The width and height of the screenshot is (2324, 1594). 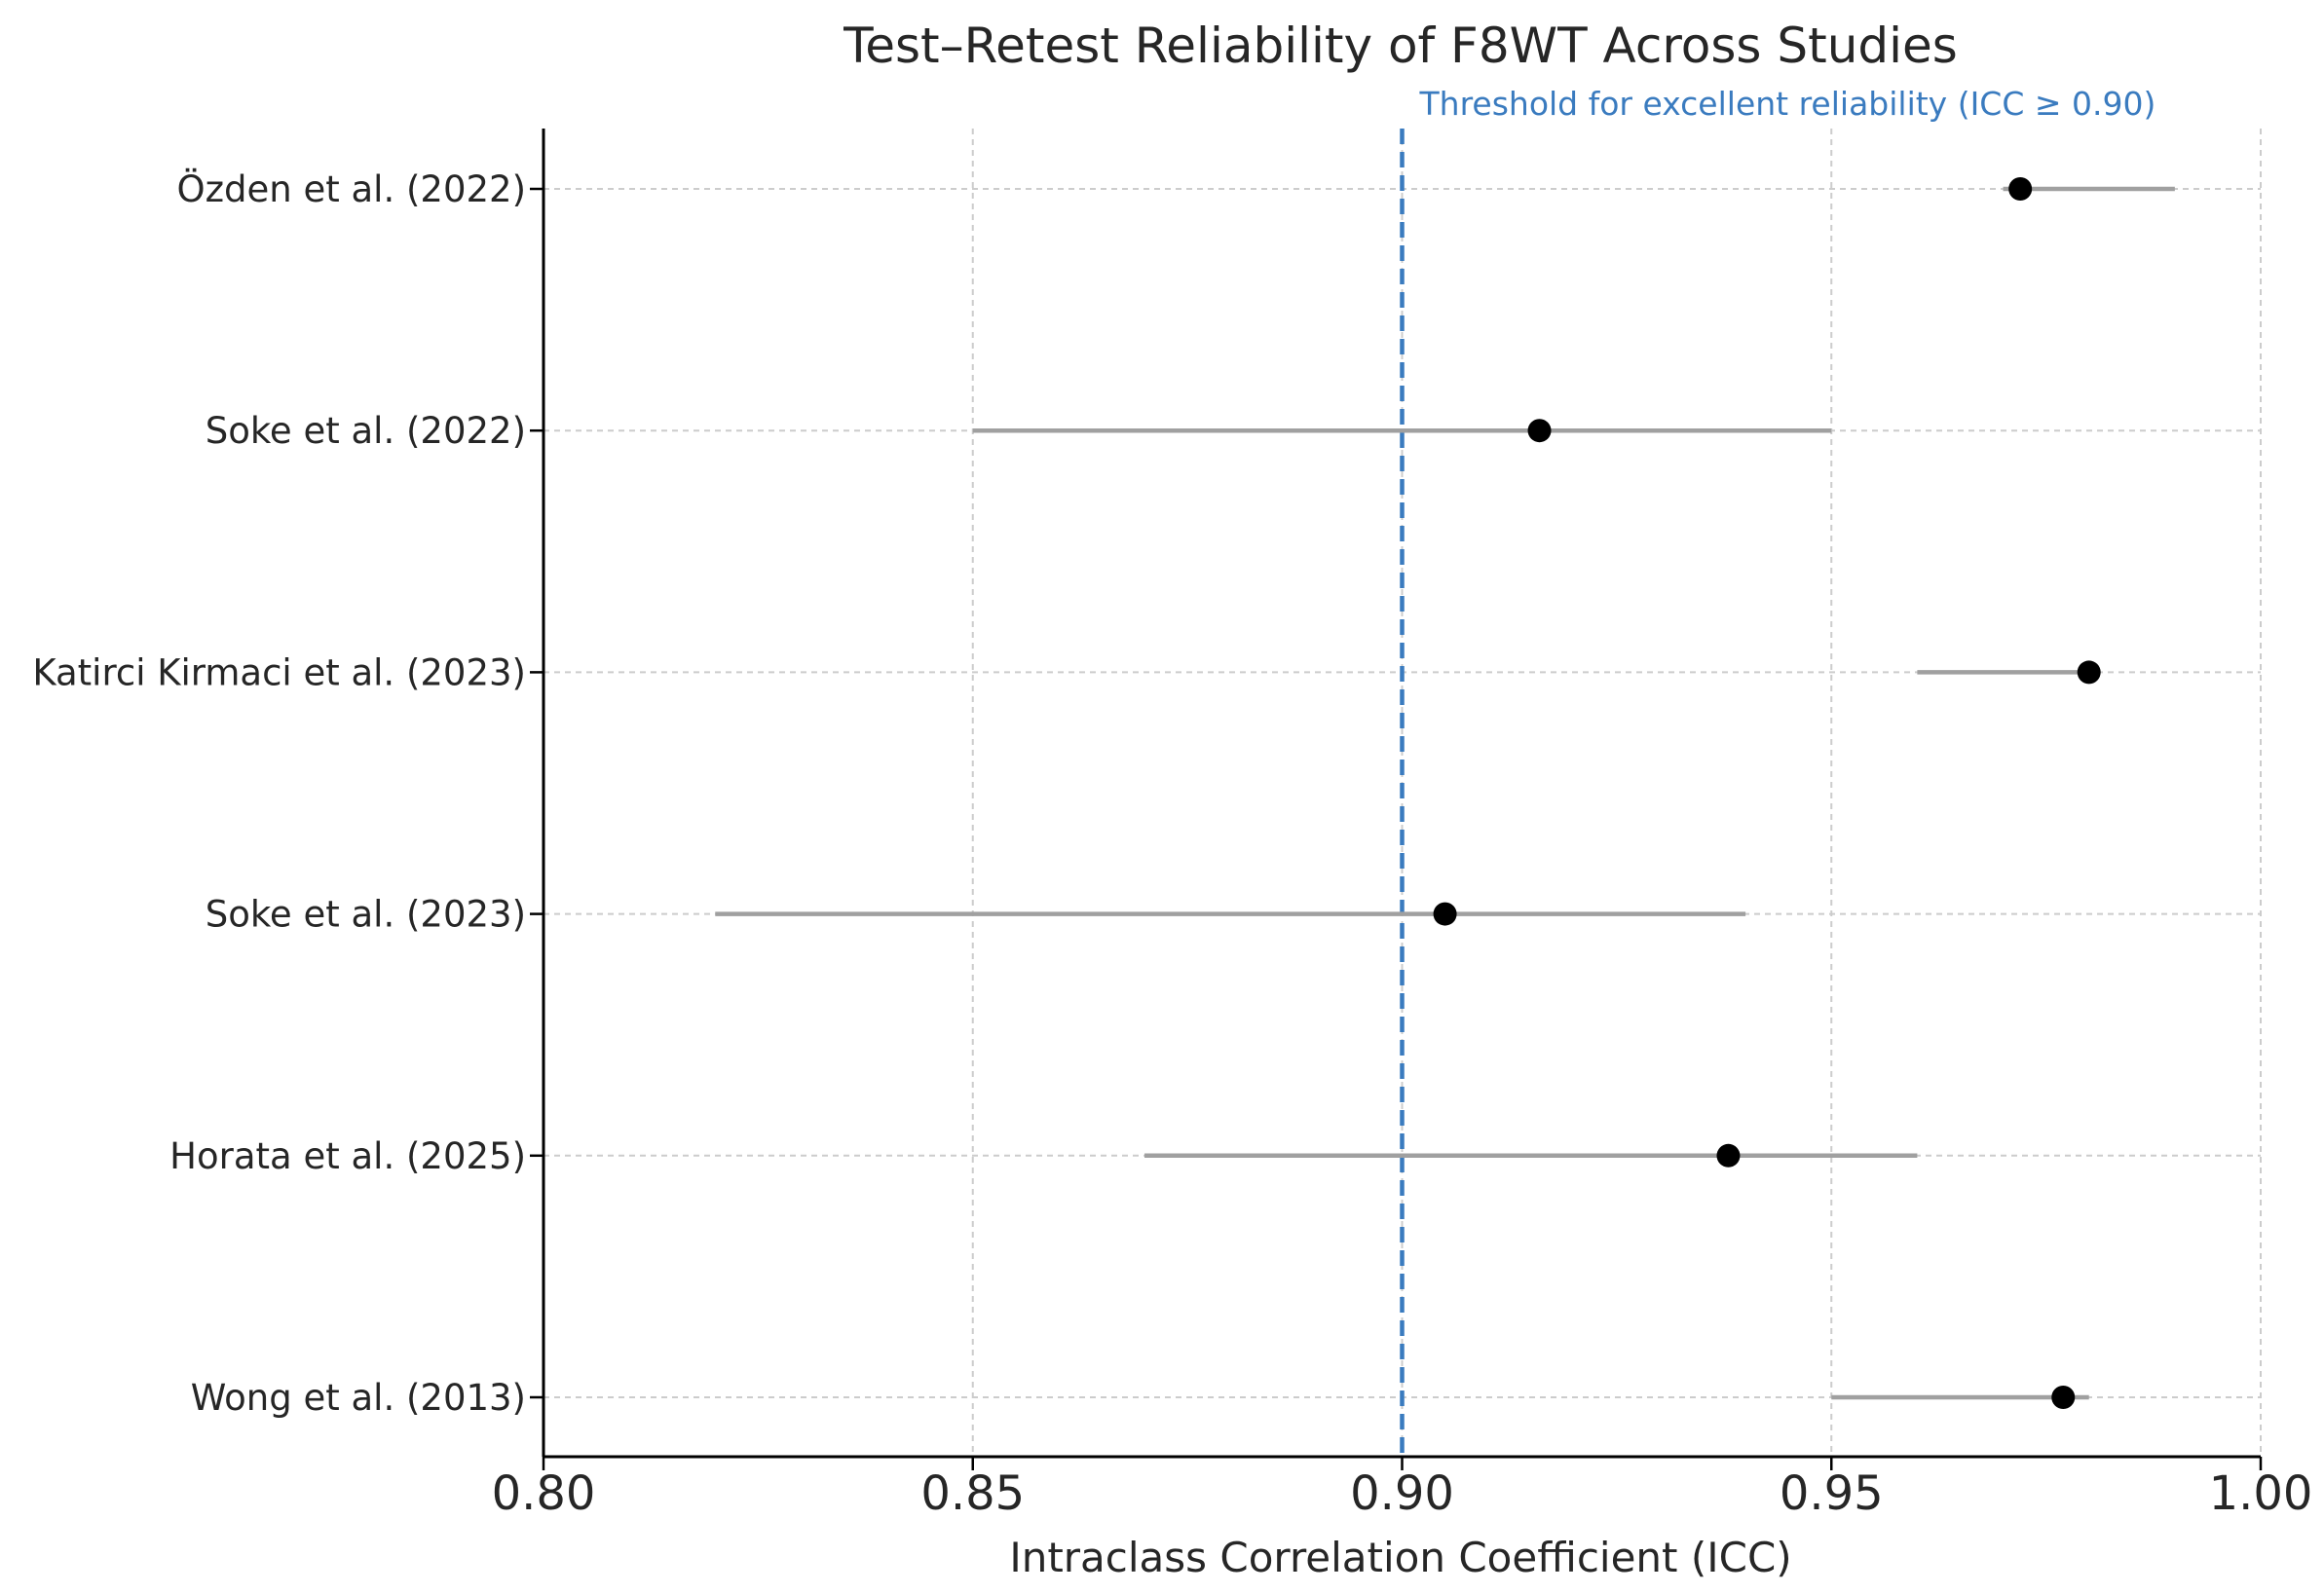 I want to click on y-tick-label: Katirci Kirmaci et al. (2023), so click(x=279, y=672).